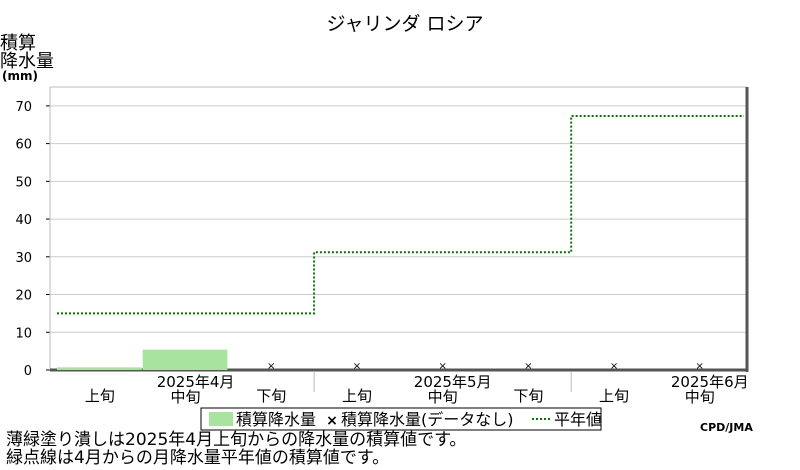 Image resolution: width=800 pixels, height=470 pixels. I want to click on y-tick-label: 60, so click(23, 145).